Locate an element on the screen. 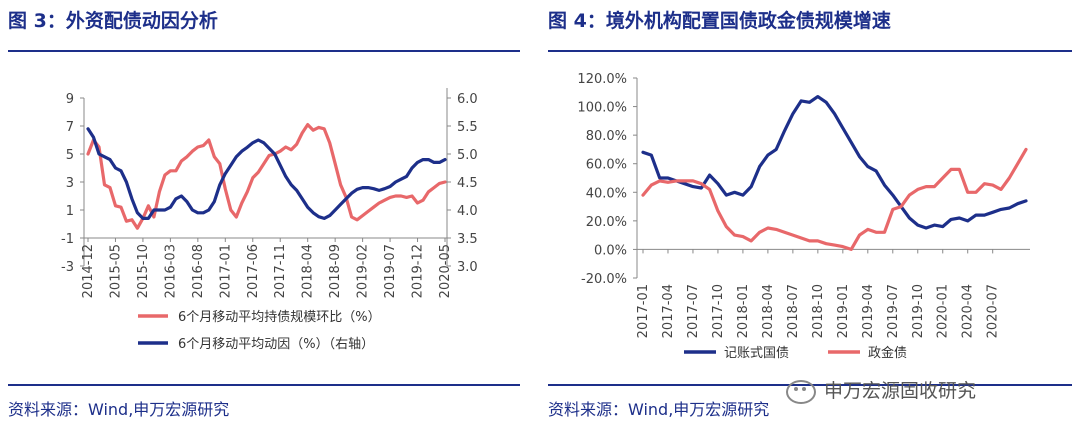  policy-bank-series-line is located at coordinates (834, 199).